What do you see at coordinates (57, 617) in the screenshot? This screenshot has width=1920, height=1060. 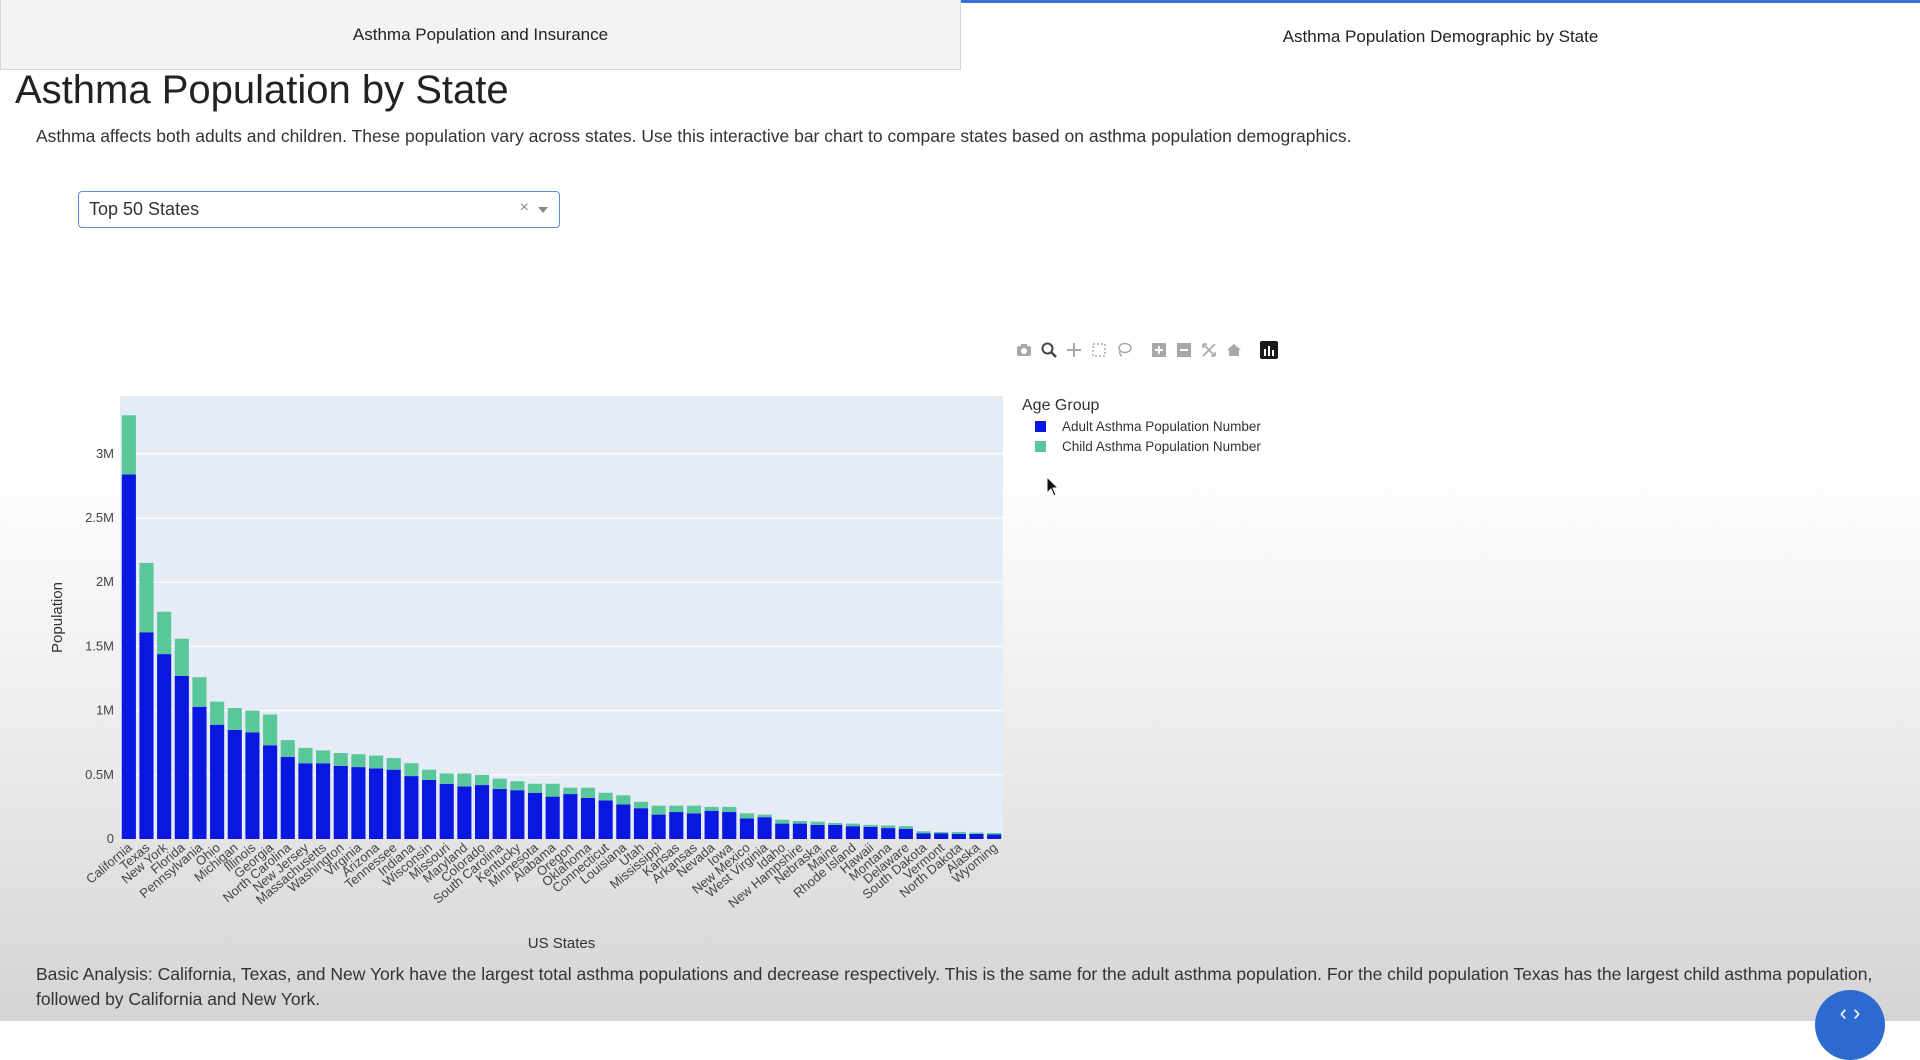 I see `y-axis-title: Population` at bounding box center [57, 617].